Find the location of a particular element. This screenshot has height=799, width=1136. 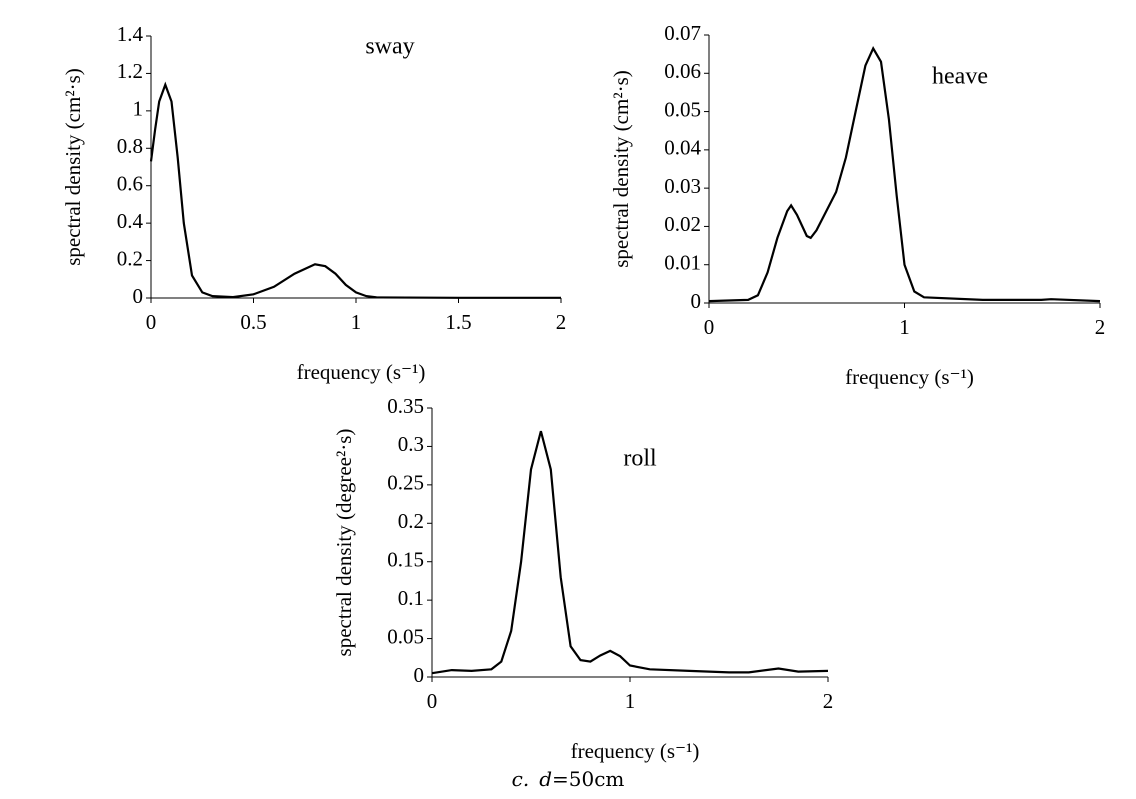

y-tick-label: 0.01 is located at coordinates (682, 263).